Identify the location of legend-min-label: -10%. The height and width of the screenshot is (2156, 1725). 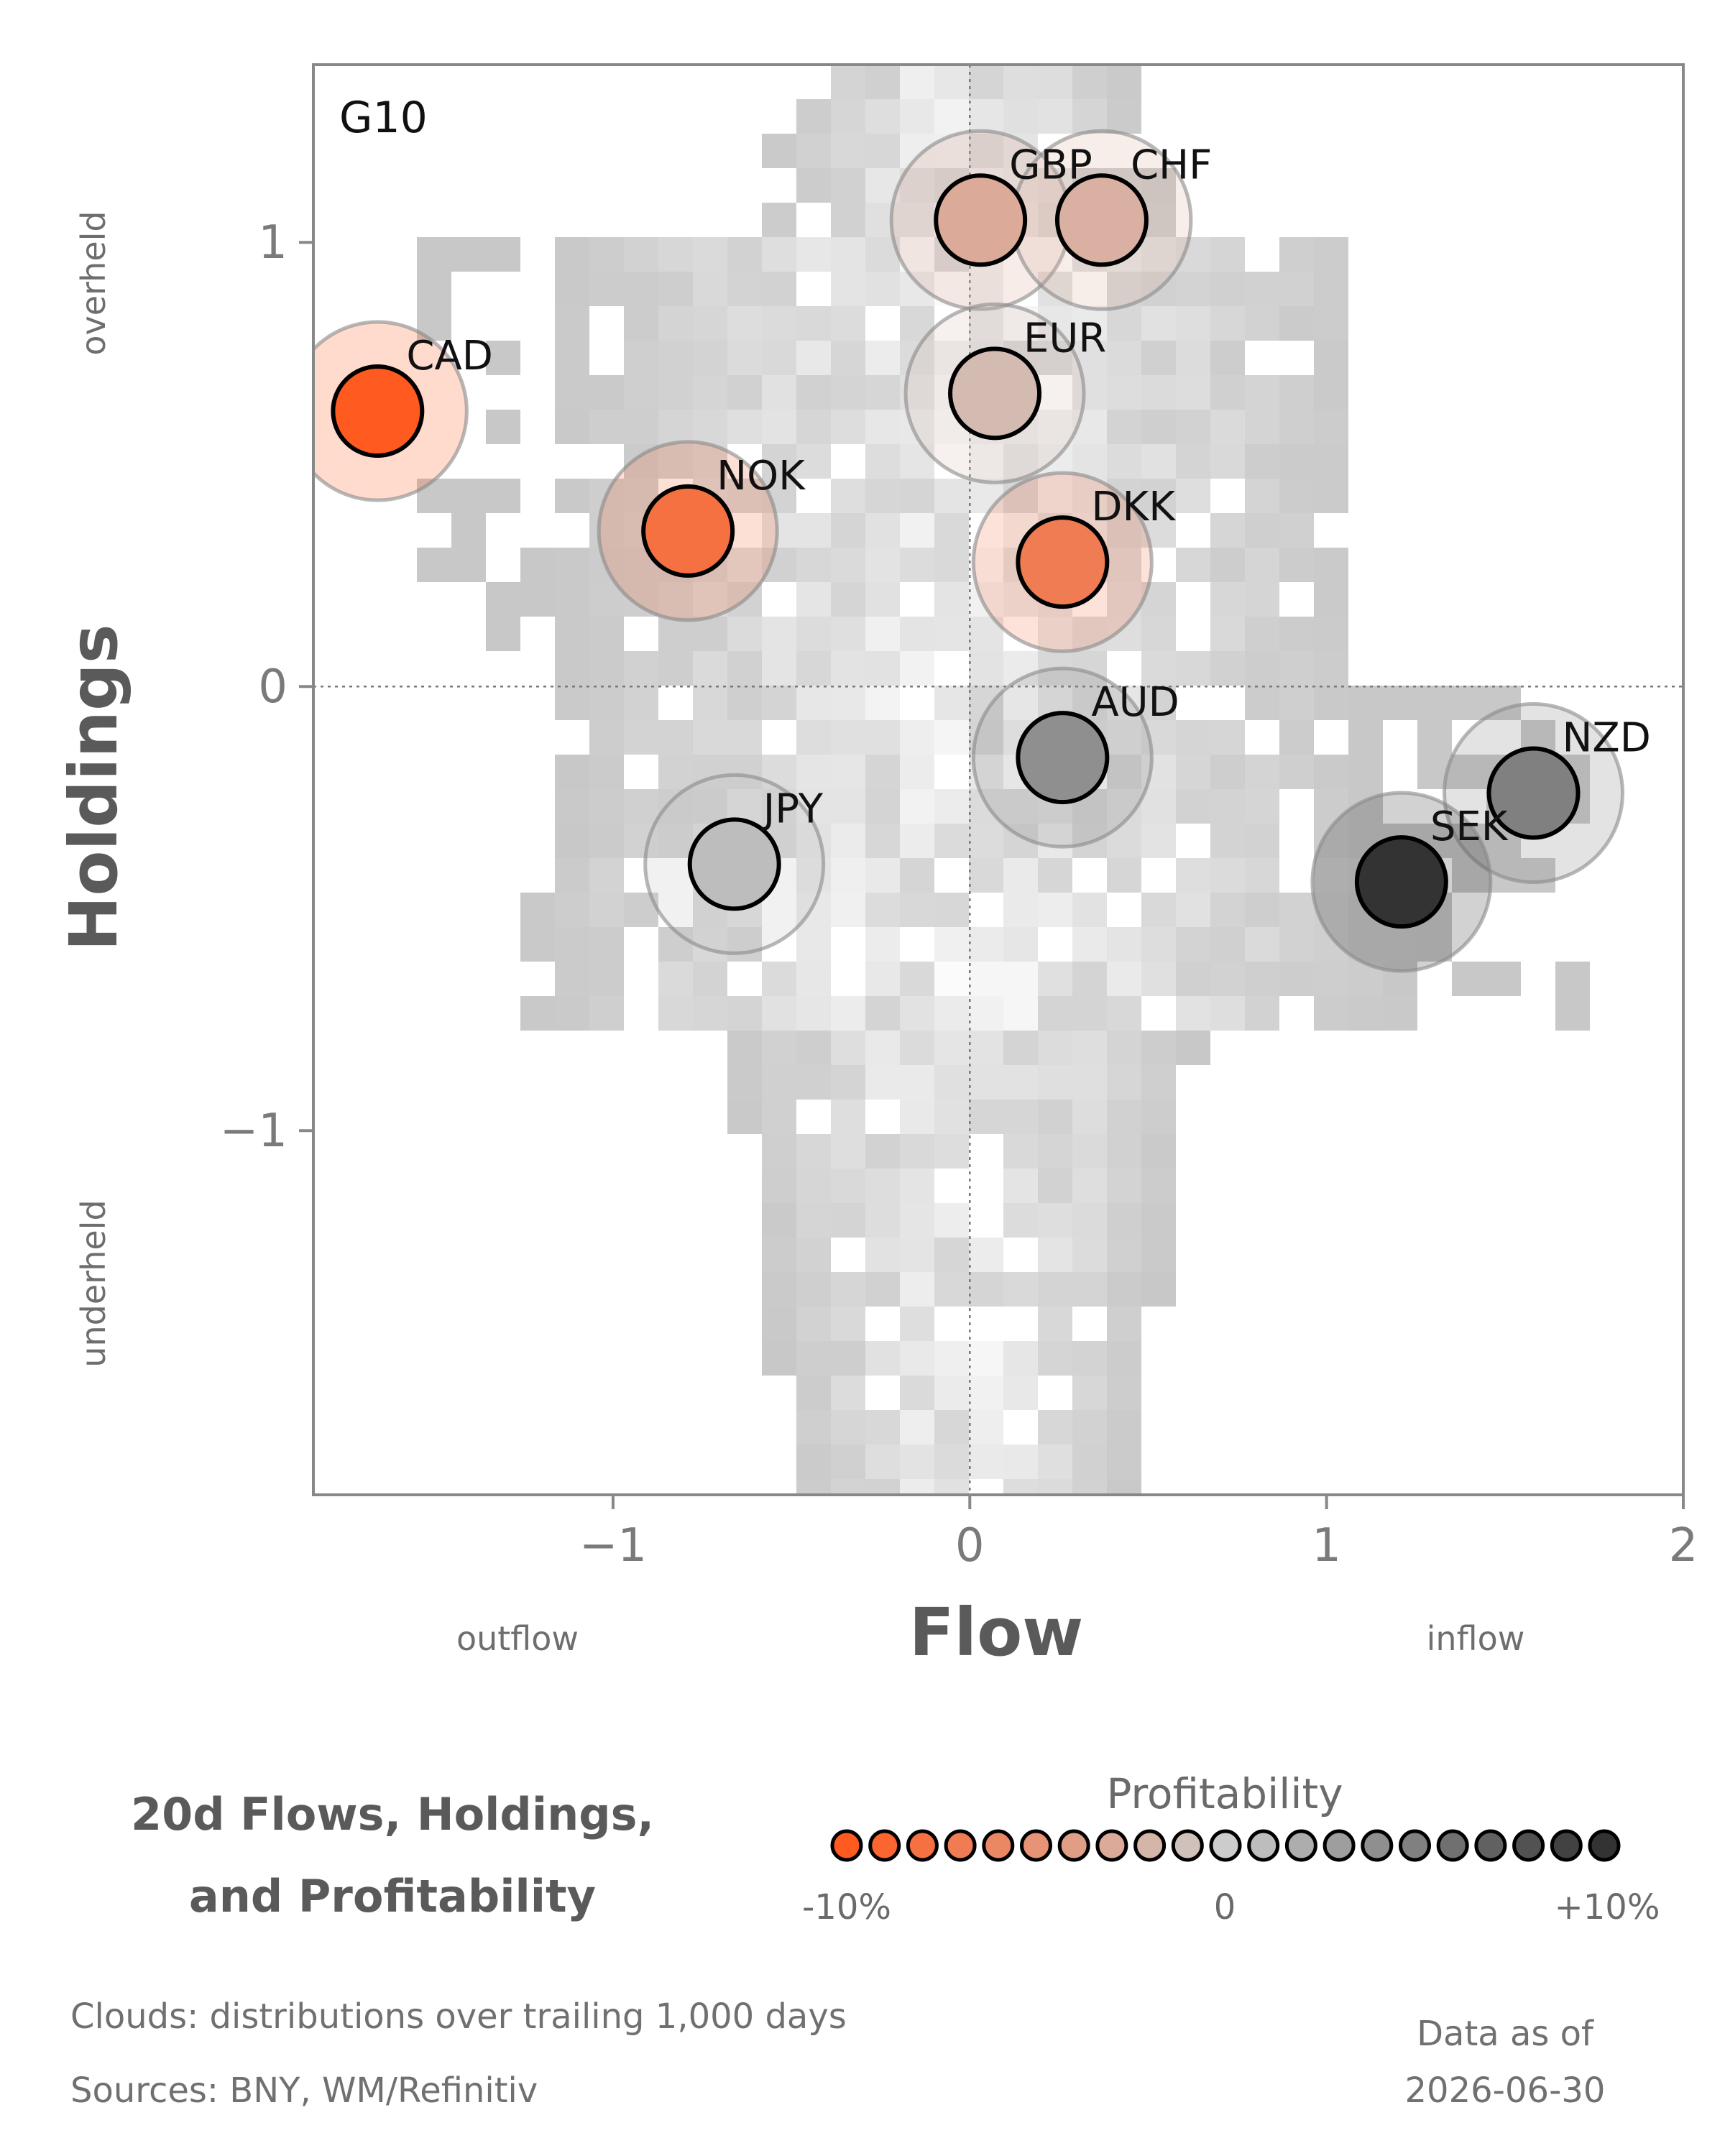
(846, 1907).